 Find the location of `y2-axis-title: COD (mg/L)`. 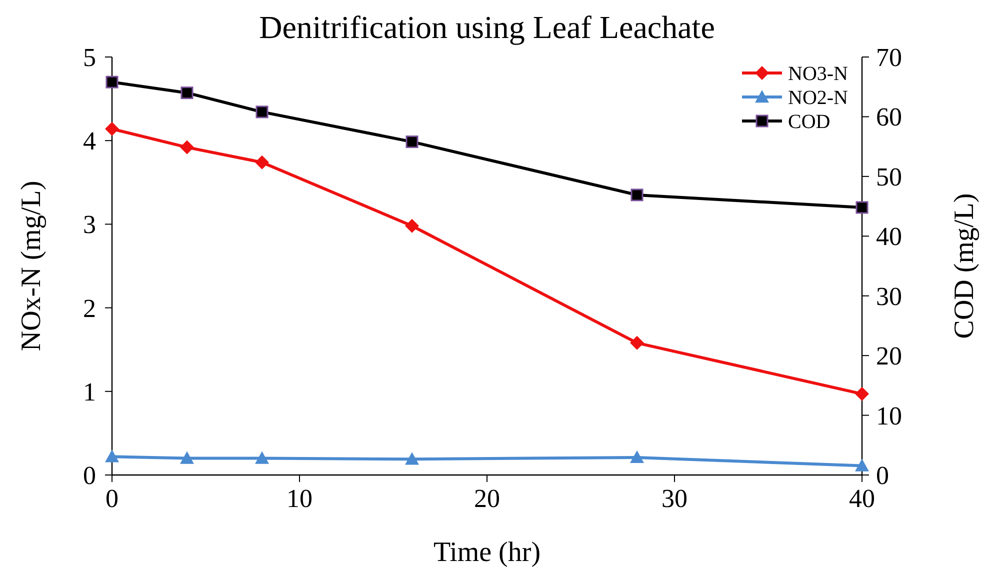

y2-axis-title: COD (mg/L) is located at coordinates (964, 266).